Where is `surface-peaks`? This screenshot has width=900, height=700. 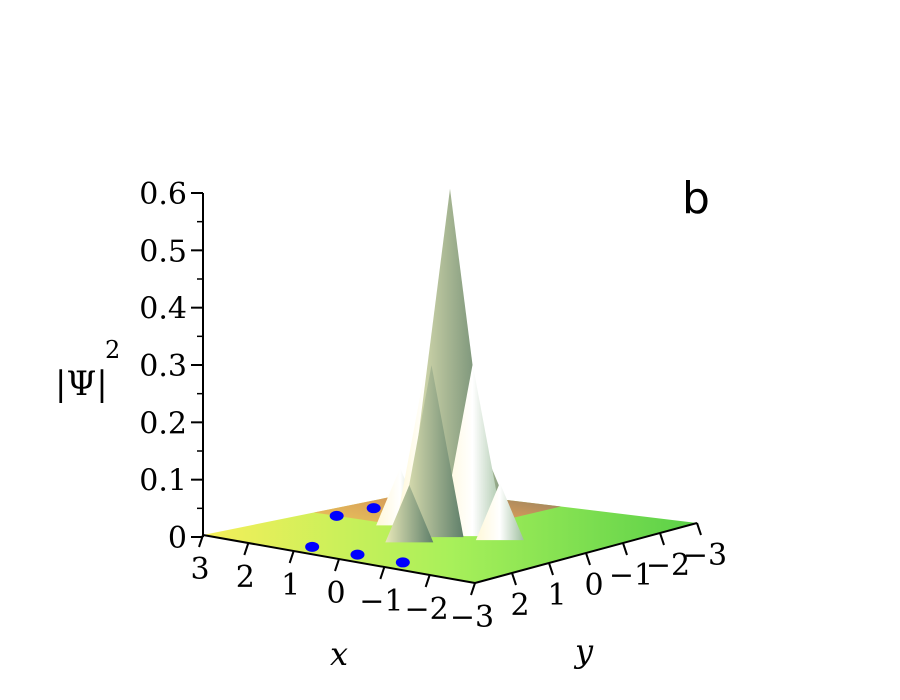 surface-peaks is located at coordinates (450, 365).